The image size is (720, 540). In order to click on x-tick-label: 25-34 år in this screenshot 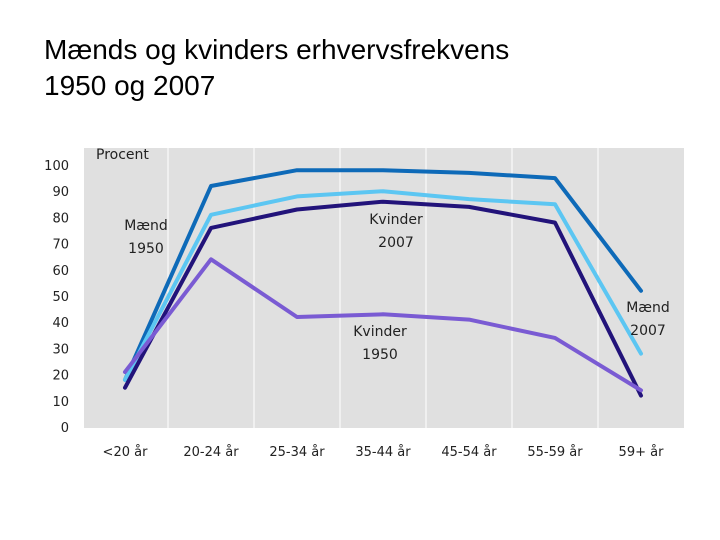, I will do `click(297, 452)`.